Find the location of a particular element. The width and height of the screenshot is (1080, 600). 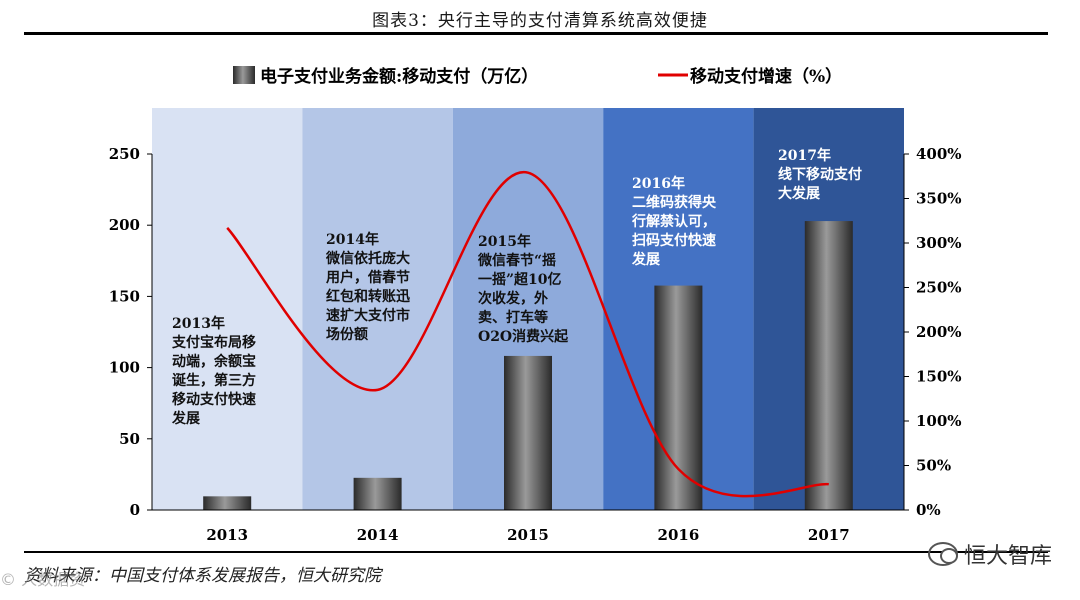

x-tick-label-2013: 2013 is located at coordinates (227, 535).